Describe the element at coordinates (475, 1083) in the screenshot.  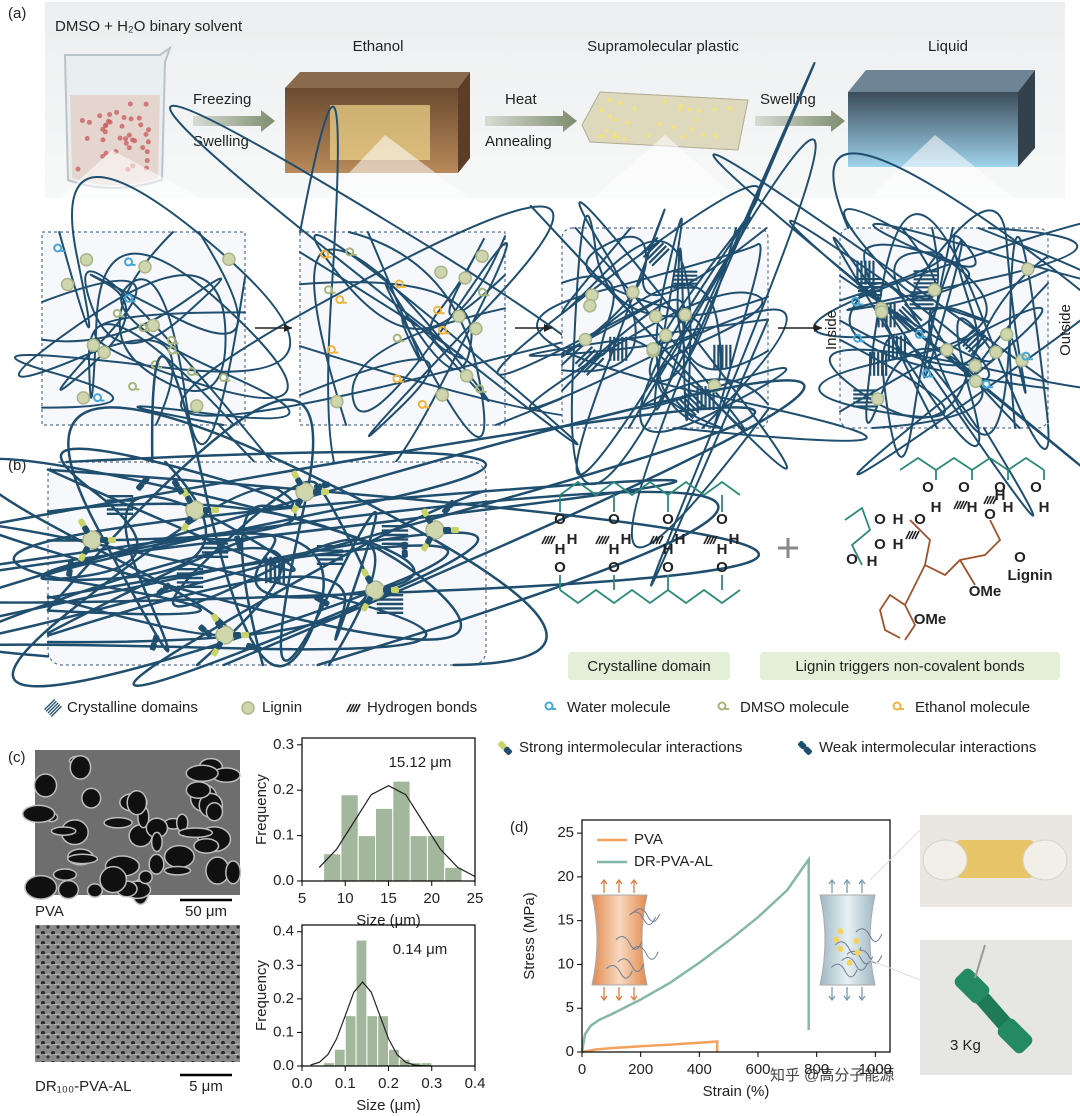
I see `x-tick-label: 0.4` at that location.